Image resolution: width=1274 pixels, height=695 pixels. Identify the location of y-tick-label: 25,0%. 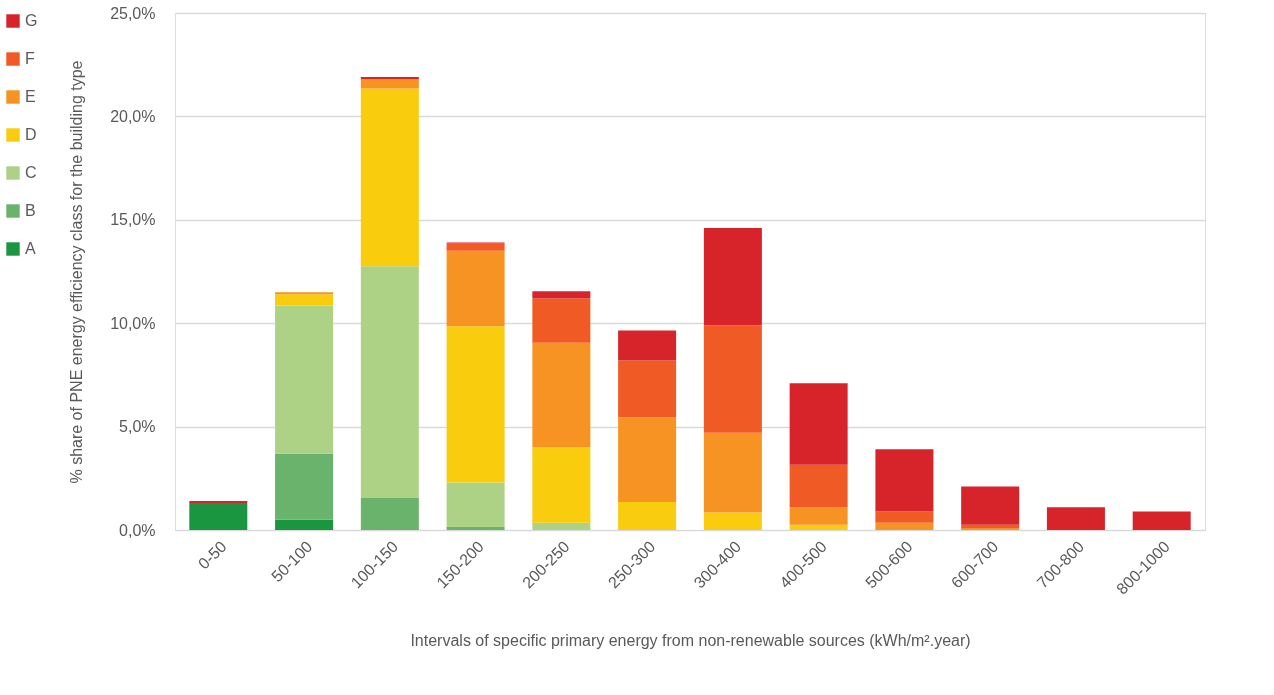
(133, 13).